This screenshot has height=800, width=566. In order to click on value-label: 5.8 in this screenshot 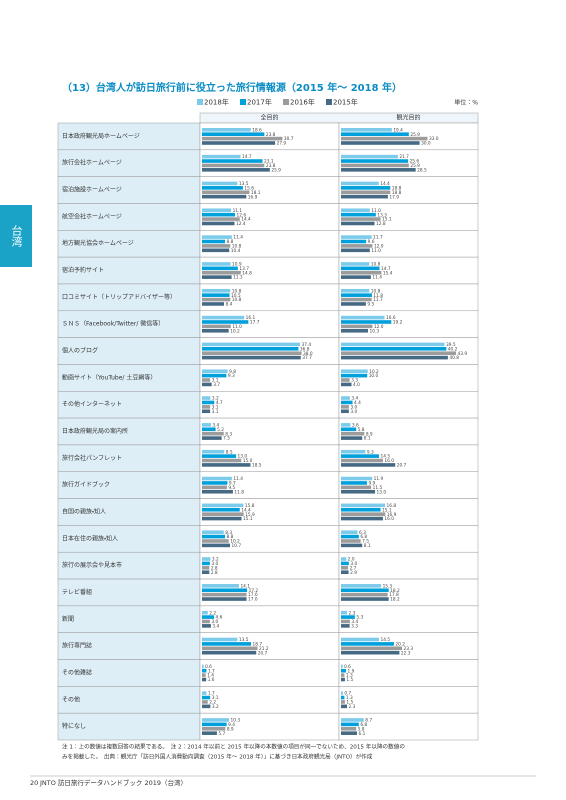, I will do `click(361, 729)`.